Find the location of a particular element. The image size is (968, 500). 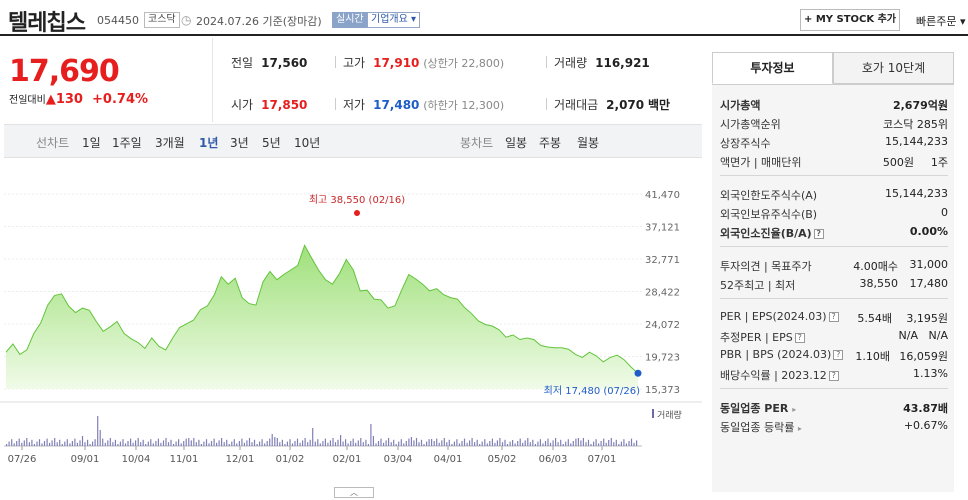

up-arrow-icon: ▲ is located at coordinates (50, 99).